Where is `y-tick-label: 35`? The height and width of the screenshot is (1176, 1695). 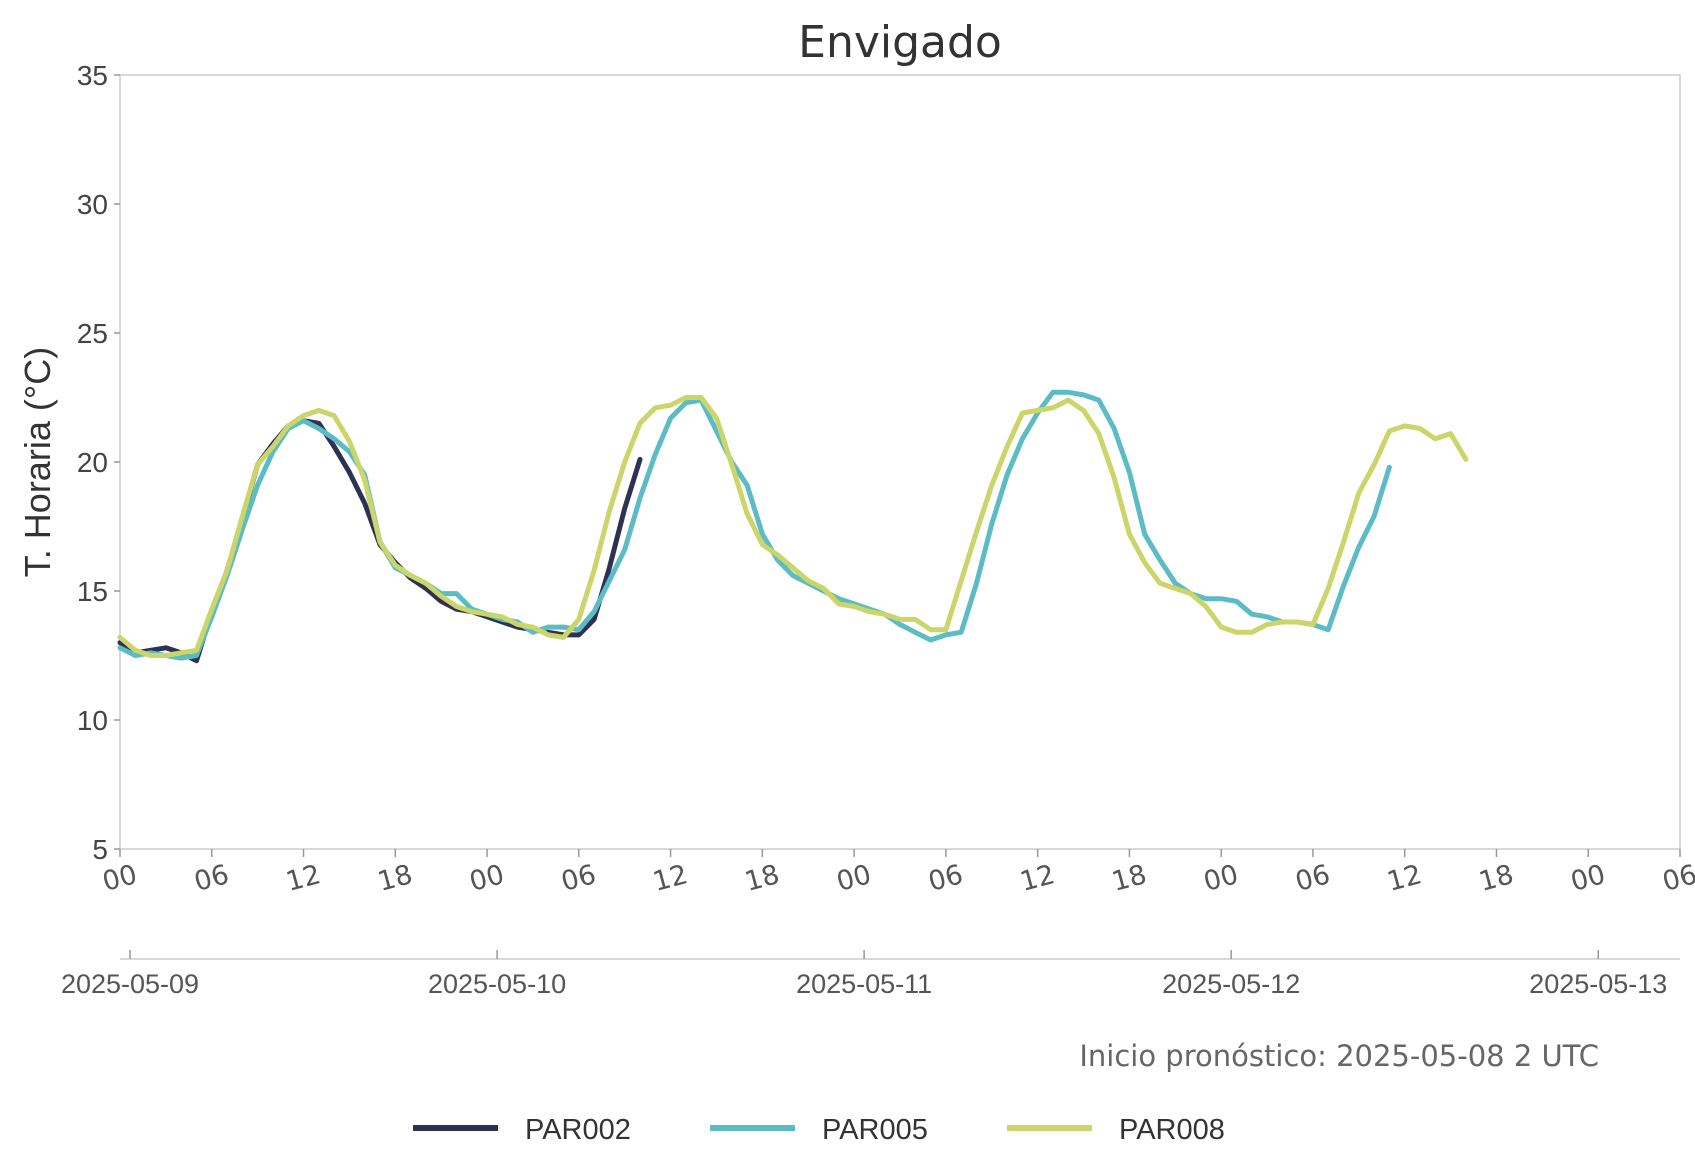
y-tick-label: 35 is located at coordinates (92, 75).